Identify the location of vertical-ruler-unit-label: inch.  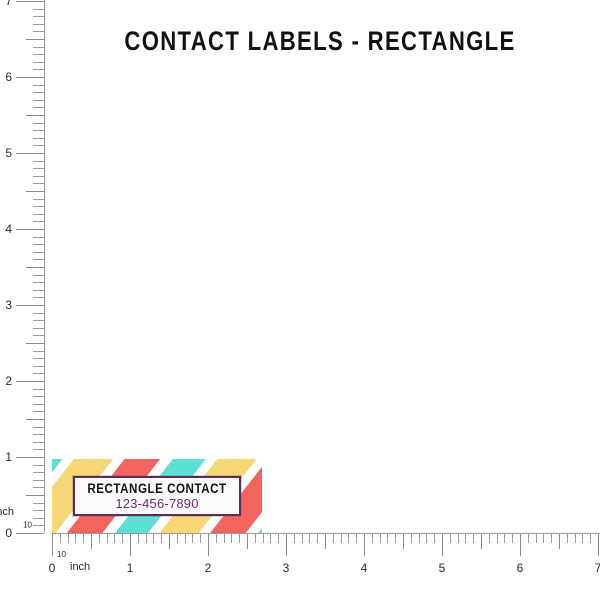
(7, 511).